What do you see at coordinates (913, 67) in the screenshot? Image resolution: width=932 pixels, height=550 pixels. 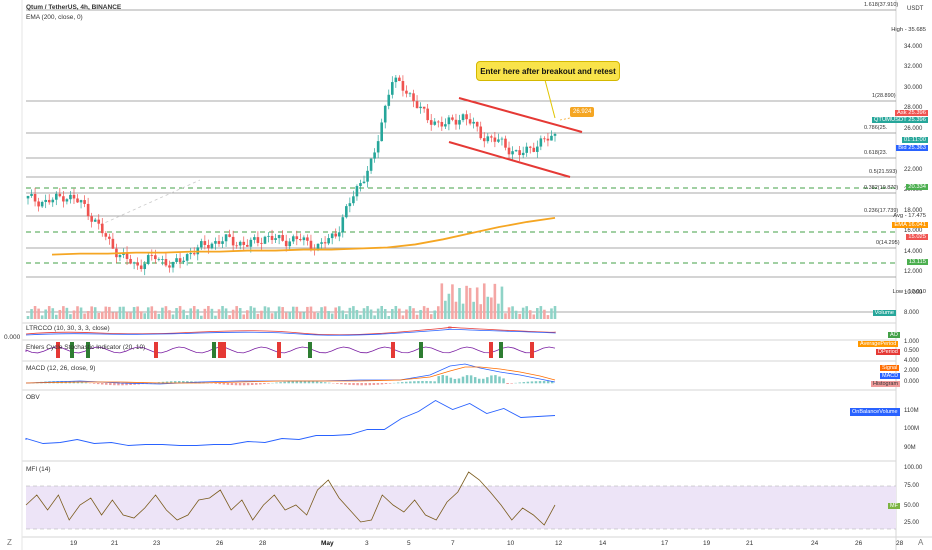 I see `price-tick: 32.000` at bounding box center [913, 67].